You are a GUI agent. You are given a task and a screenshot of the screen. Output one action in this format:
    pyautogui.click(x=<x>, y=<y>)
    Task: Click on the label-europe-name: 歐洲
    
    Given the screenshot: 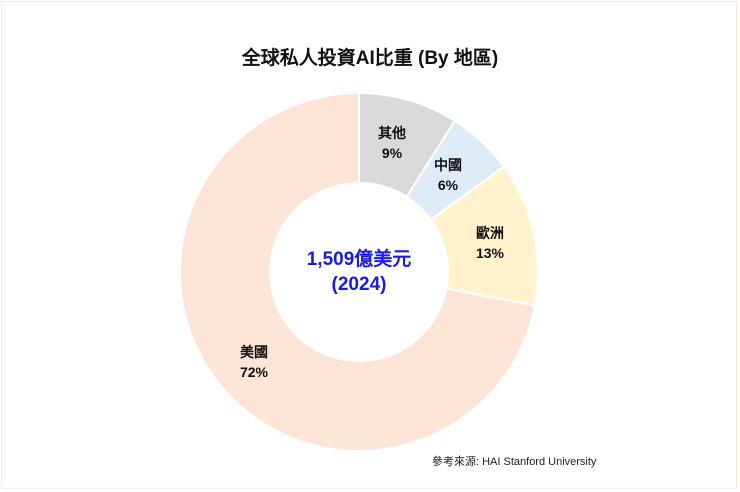 What is the action you would take?
    pyautogui.click(x=490, y=233)
    